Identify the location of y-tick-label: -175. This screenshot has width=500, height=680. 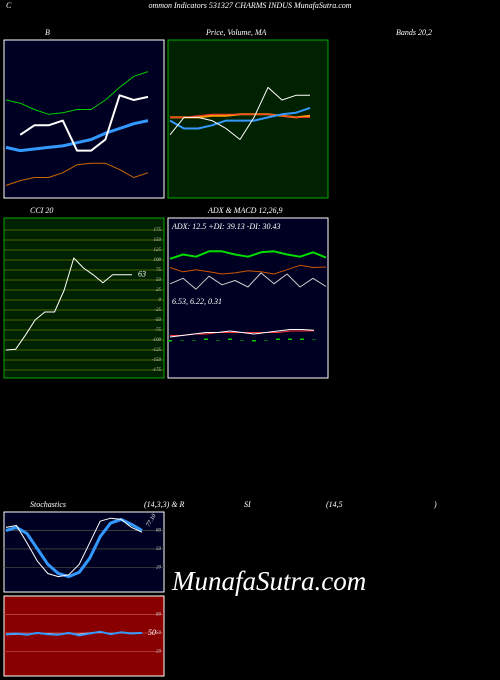
(157, 370).